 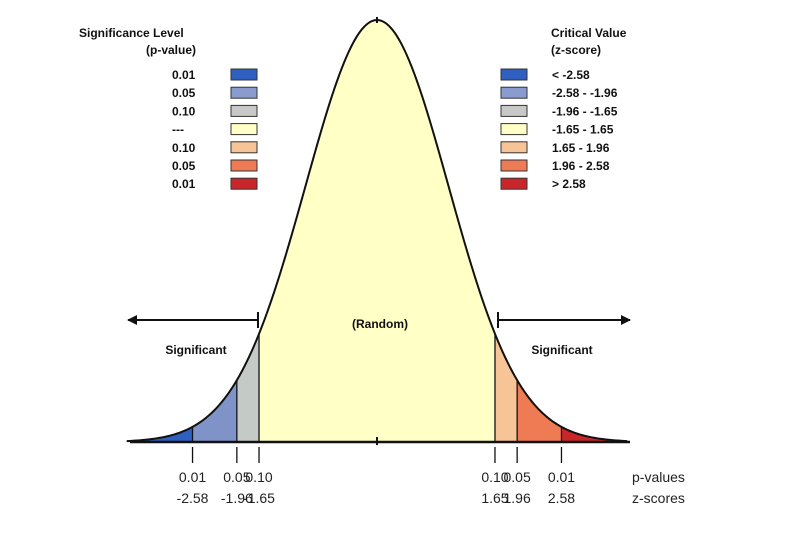 I want to click on z-score-tick-label: -2.58, so click(x=193, y=498).